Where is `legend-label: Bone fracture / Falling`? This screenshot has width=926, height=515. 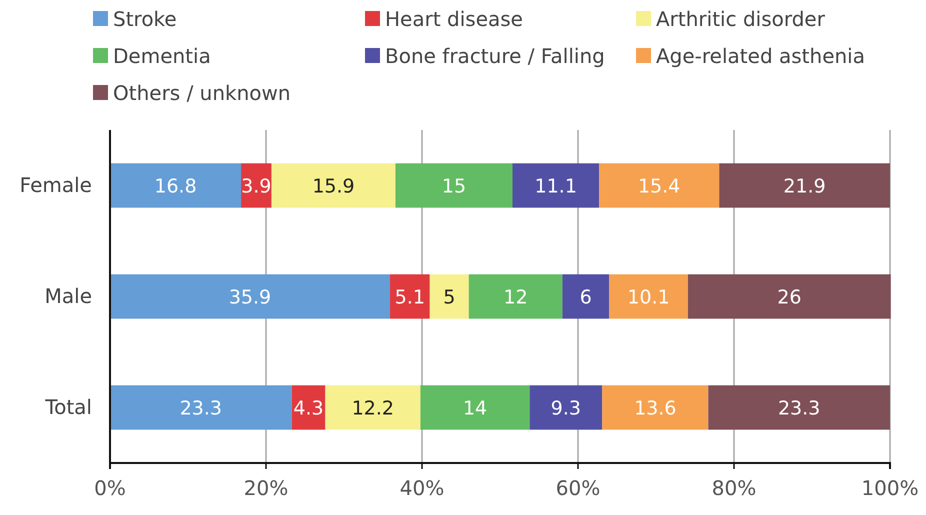
legend-label: Bone fracture / Falling is located at coordinates (495, 56).